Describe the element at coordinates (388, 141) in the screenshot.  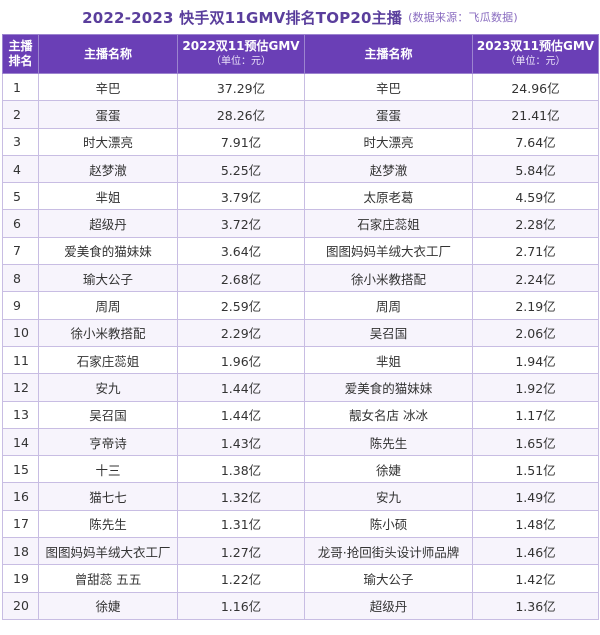
I see `name-2023-cell: 时大漂亮` at that location.